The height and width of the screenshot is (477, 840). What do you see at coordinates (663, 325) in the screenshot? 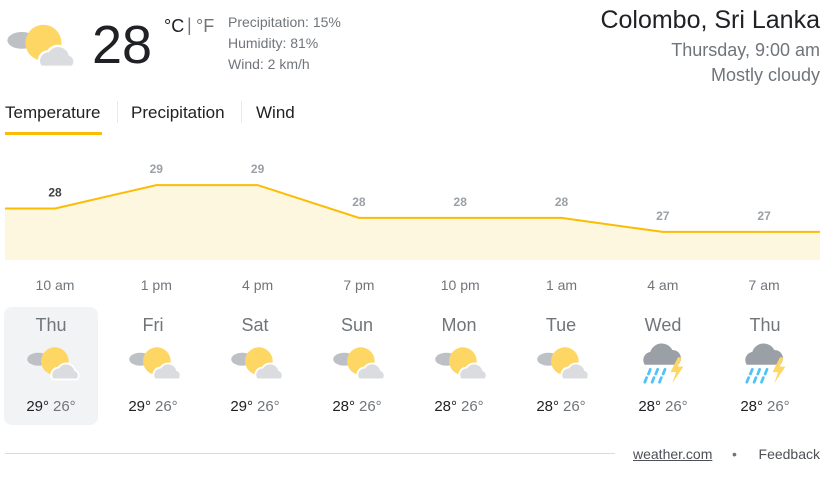
I see `day-name: Wed` at bounding box center [663, 325].